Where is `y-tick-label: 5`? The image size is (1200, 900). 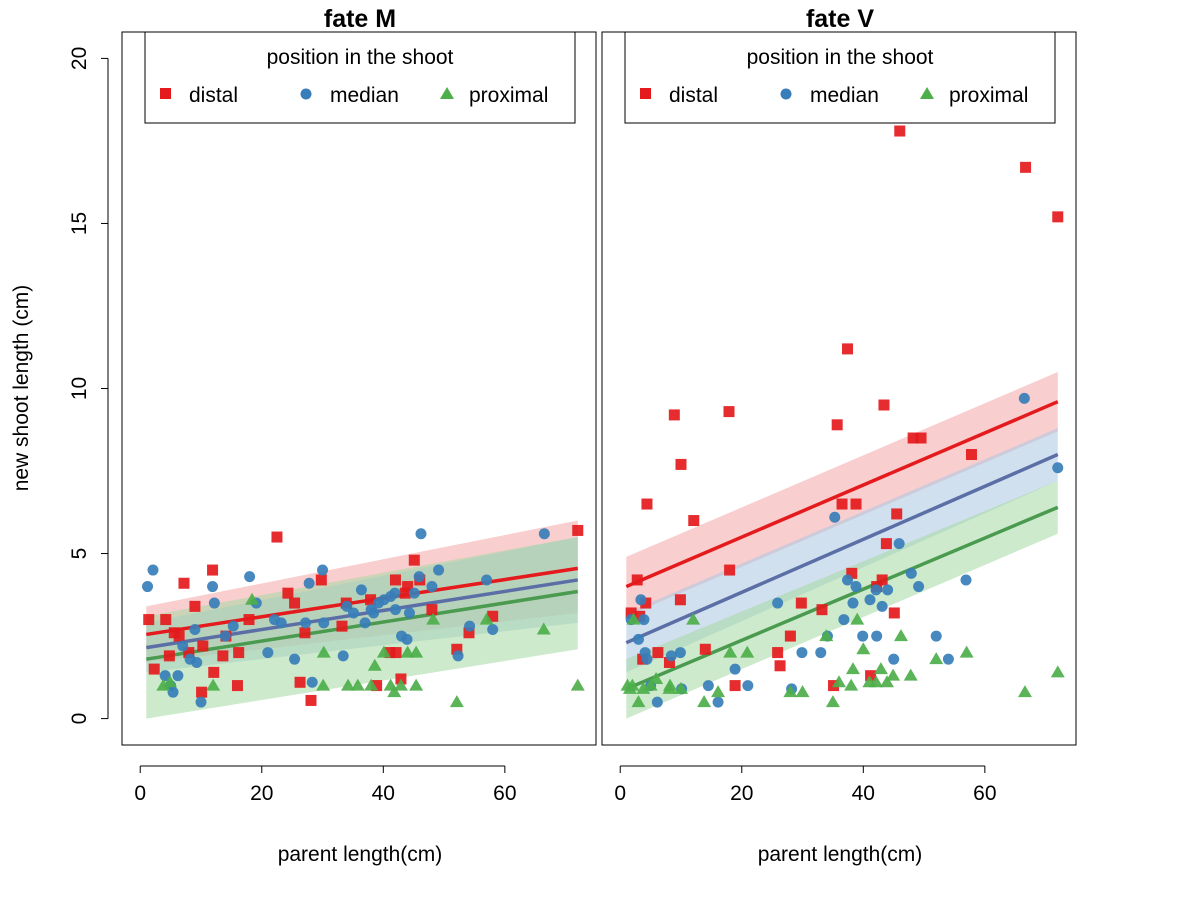
y-tick-label: 5 is located at coordinates (79, 554).